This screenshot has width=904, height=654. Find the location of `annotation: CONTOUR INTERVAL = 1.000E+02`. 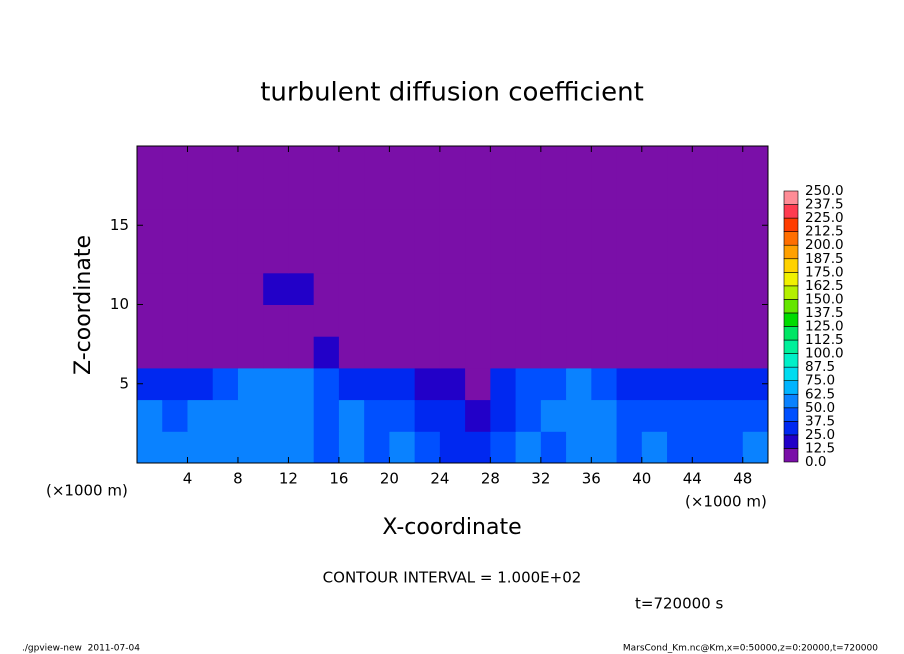

annotation: CONTOUR INTERVAL = 1.000E+02 is located at coordinates (452, 578).